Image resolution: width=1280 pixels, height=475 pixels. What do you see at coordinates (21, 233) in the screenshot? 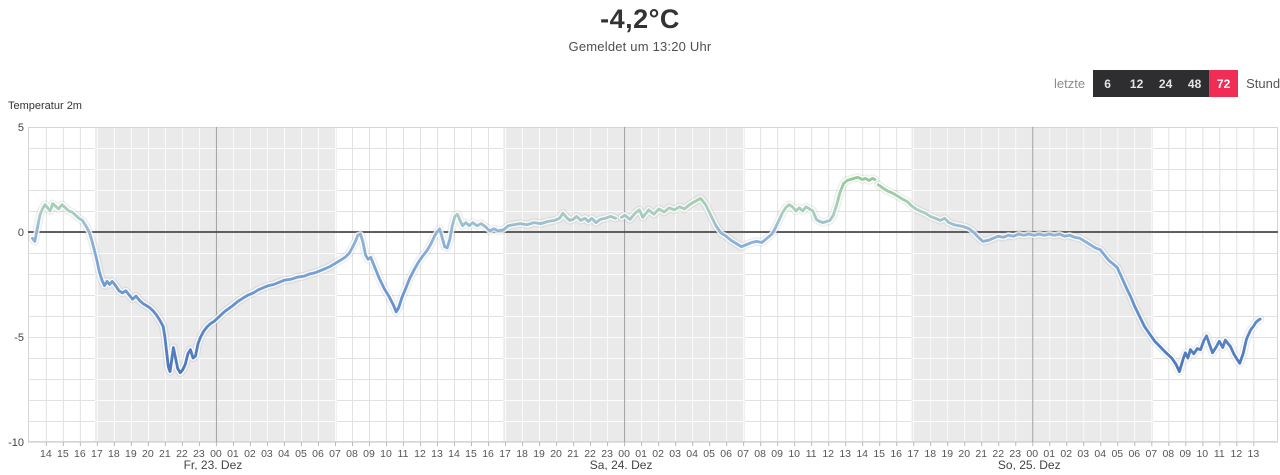
I see `svg-text: 0` at bounding box center [21, 233].